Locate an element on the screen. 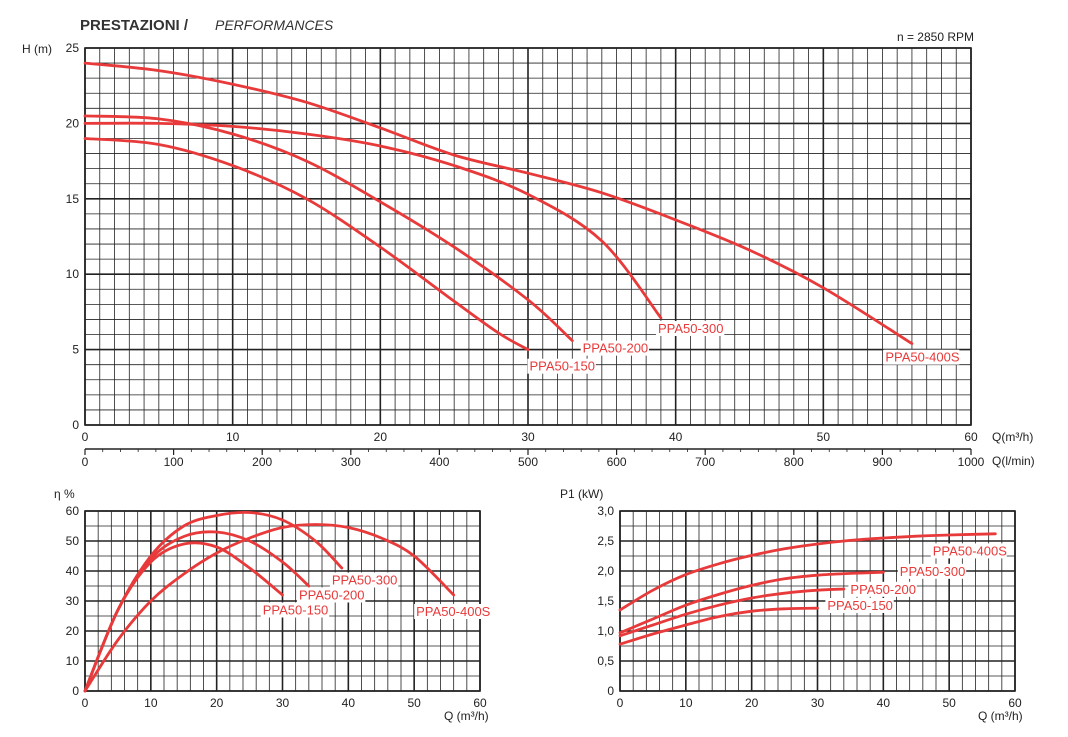 The height and width of the screenshot is (737, 1068). y-tick-label: 2,5 is located at coordinates (605, 541).